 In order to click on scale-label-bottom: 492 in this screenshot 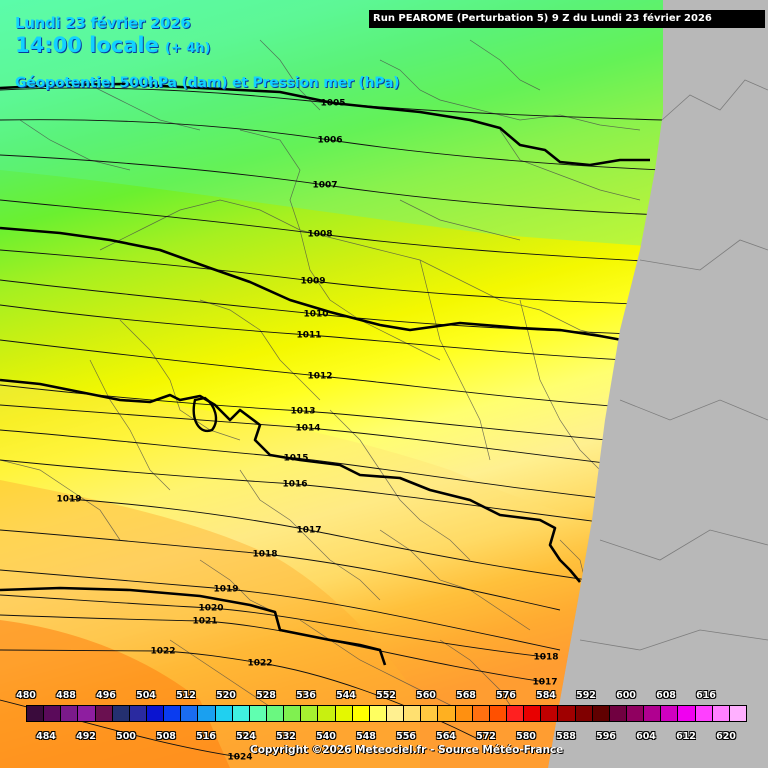, I will do `click(86, 736)`.